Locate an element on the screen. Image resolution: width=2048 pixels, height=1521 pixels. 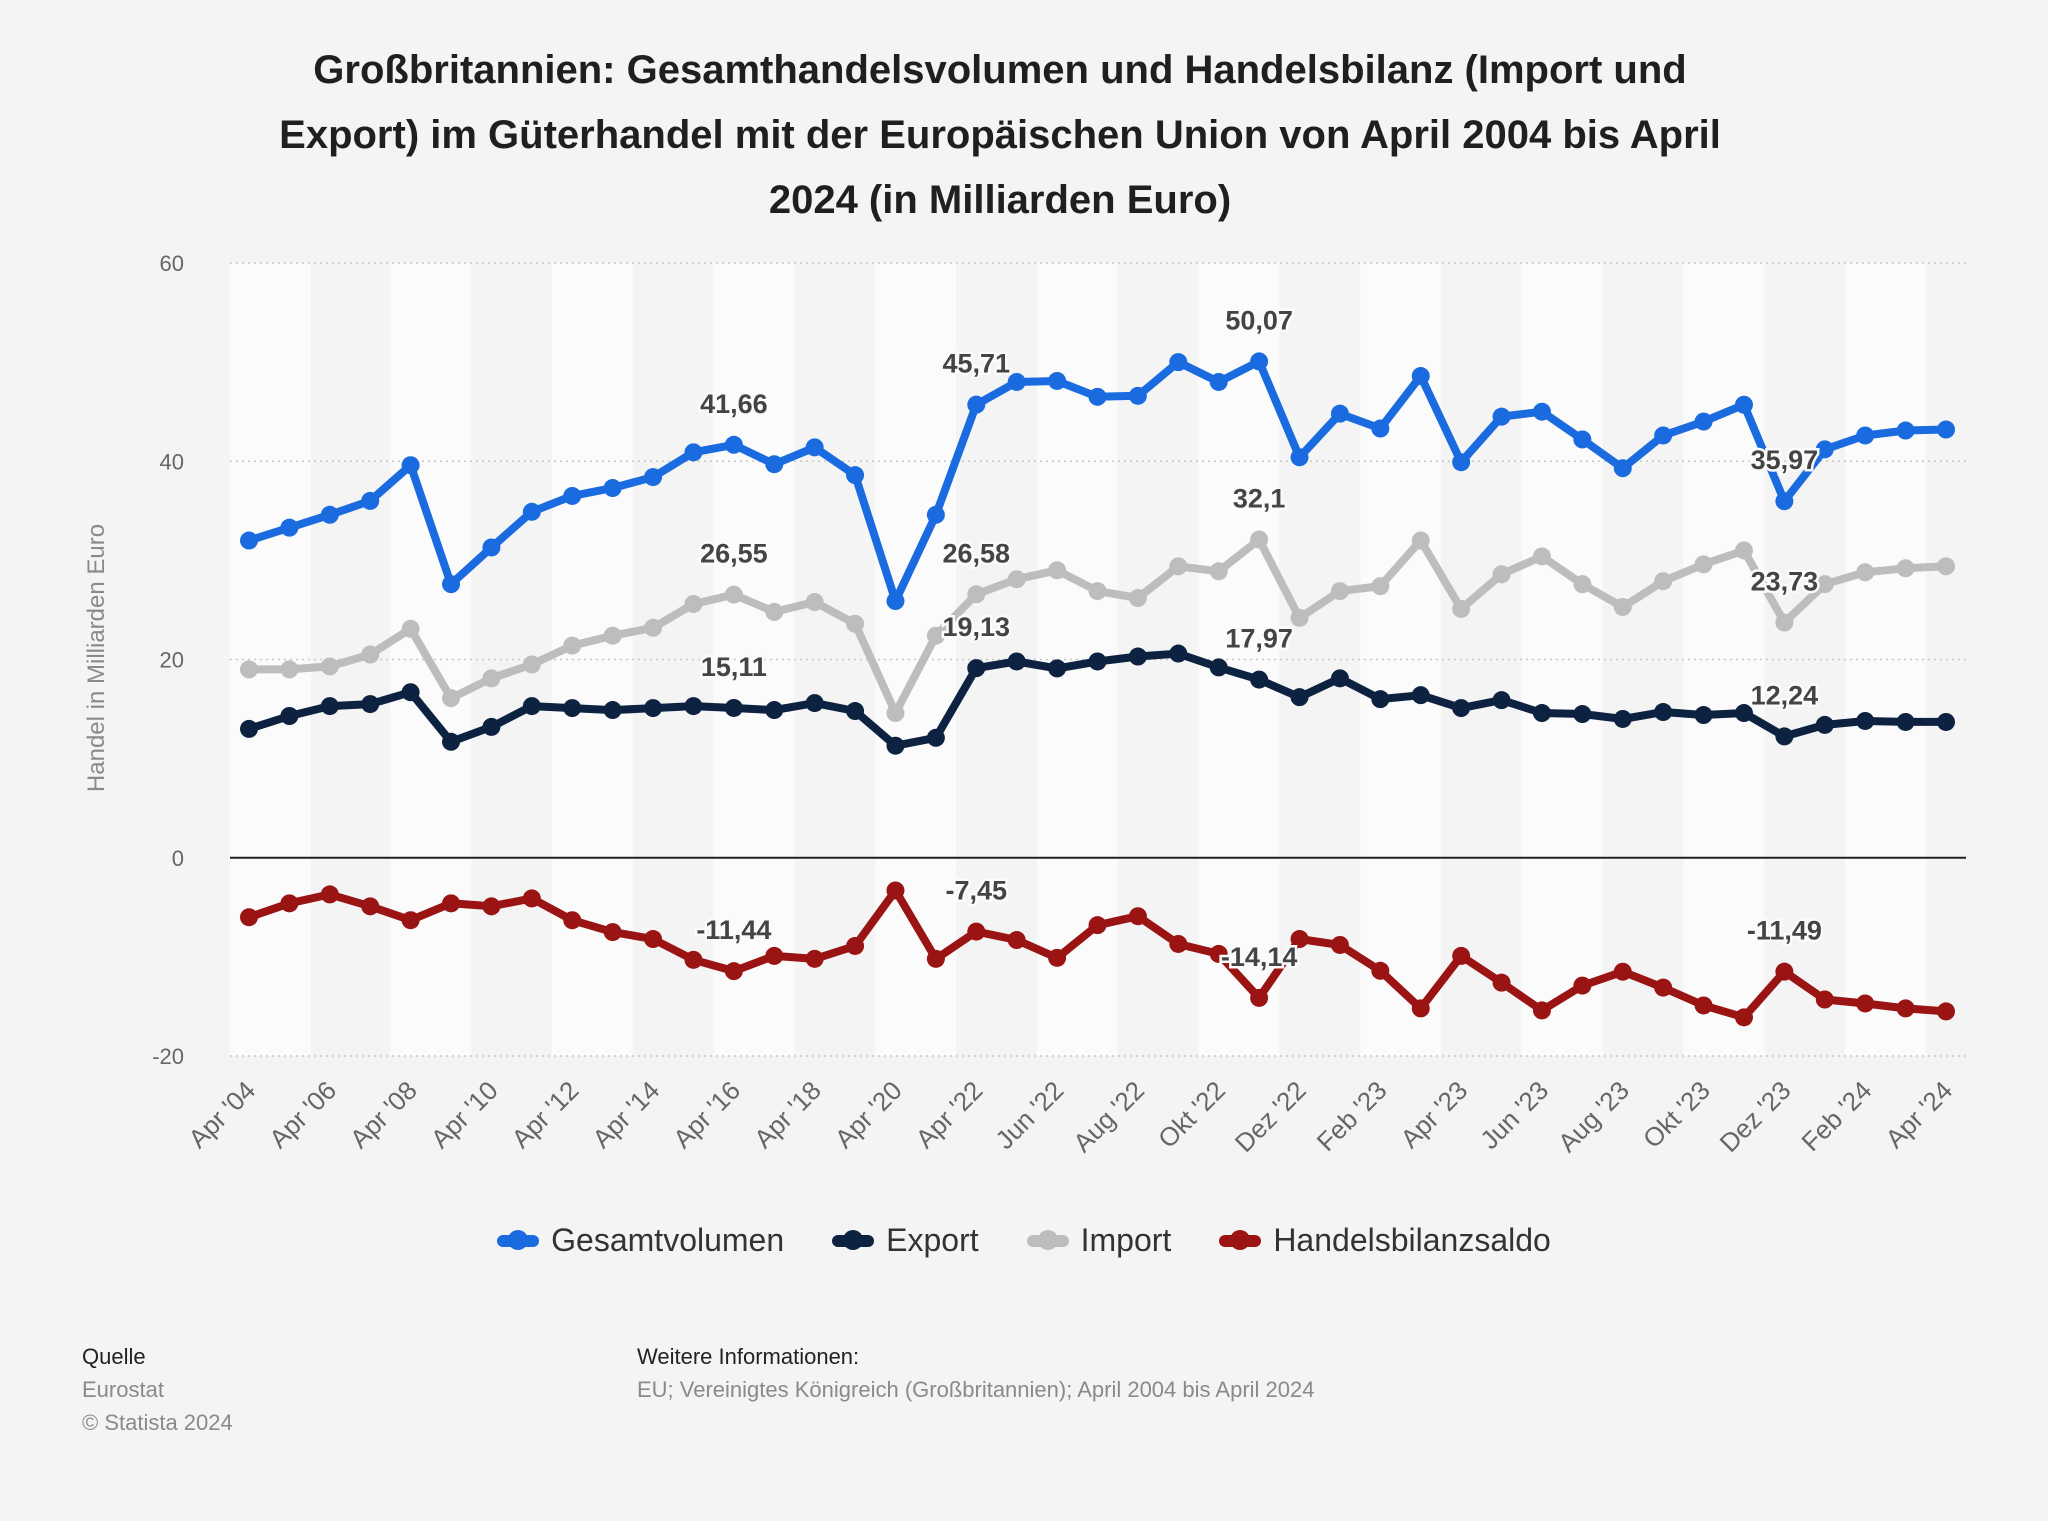
x-tick-label: Apr '12 is located at coordinates (545, 1114).